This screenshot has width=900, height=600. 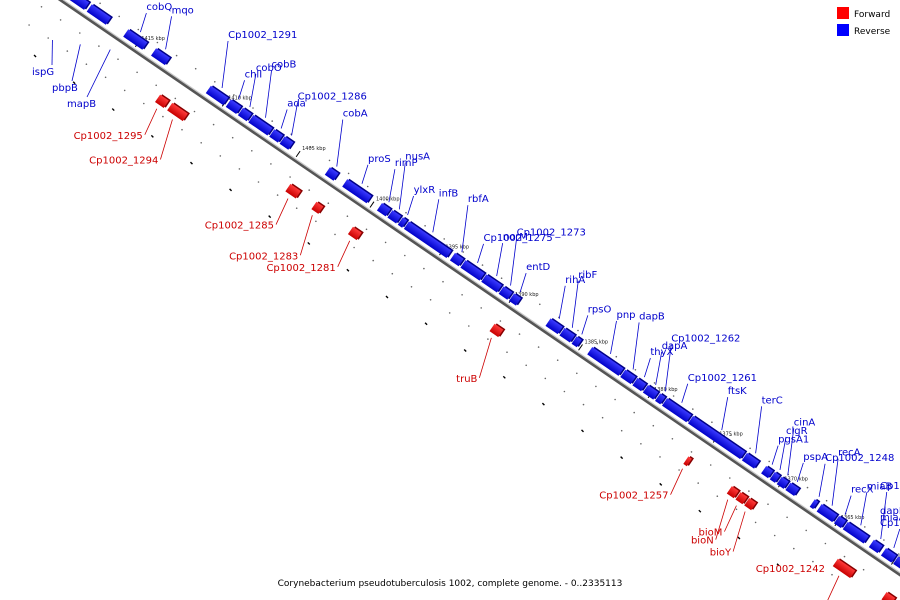 What do you see at coordinates (395, 216) in the screenshot?
I see `gene-nusA` at bounding box center [395, 216].